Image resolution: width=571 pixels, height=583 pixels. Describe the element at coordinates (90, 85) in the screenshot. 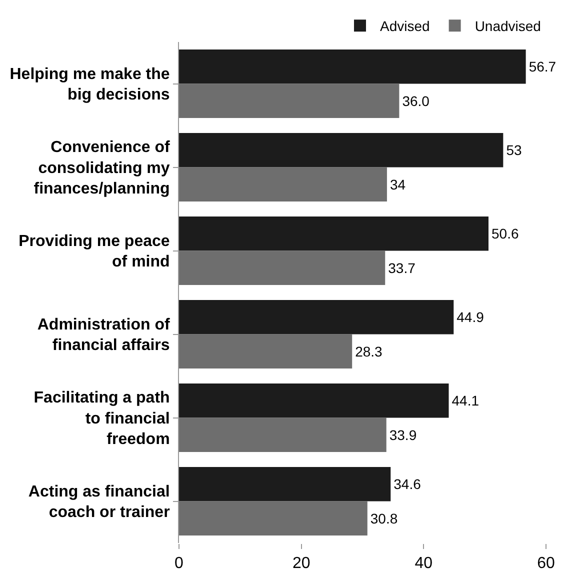

I see `y-tick-label: Helping me make the big decisions` at that location.